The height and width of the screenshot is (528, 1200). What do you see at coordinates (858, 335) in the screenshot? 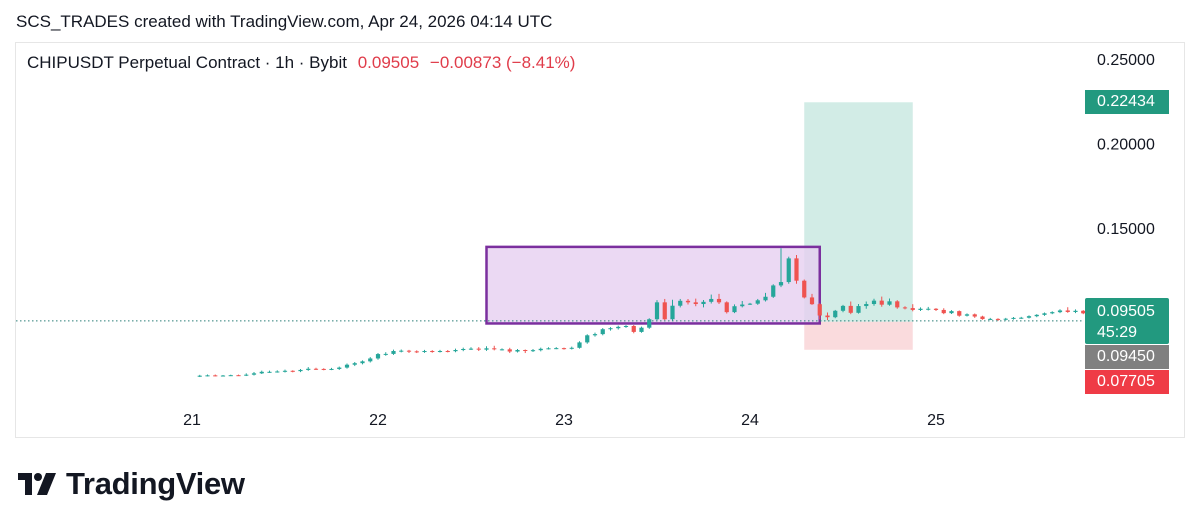
I see `loss-zone` at bounding box center [858, 335].